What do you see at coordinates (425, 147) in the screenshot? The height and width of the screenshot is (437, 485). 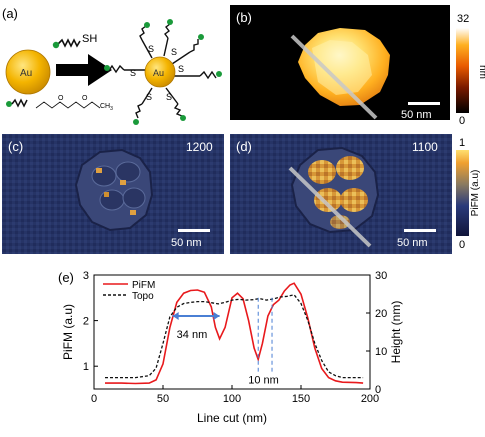 I see `panel-d-wavenumber: 1100` at bounding box center [425, 147].